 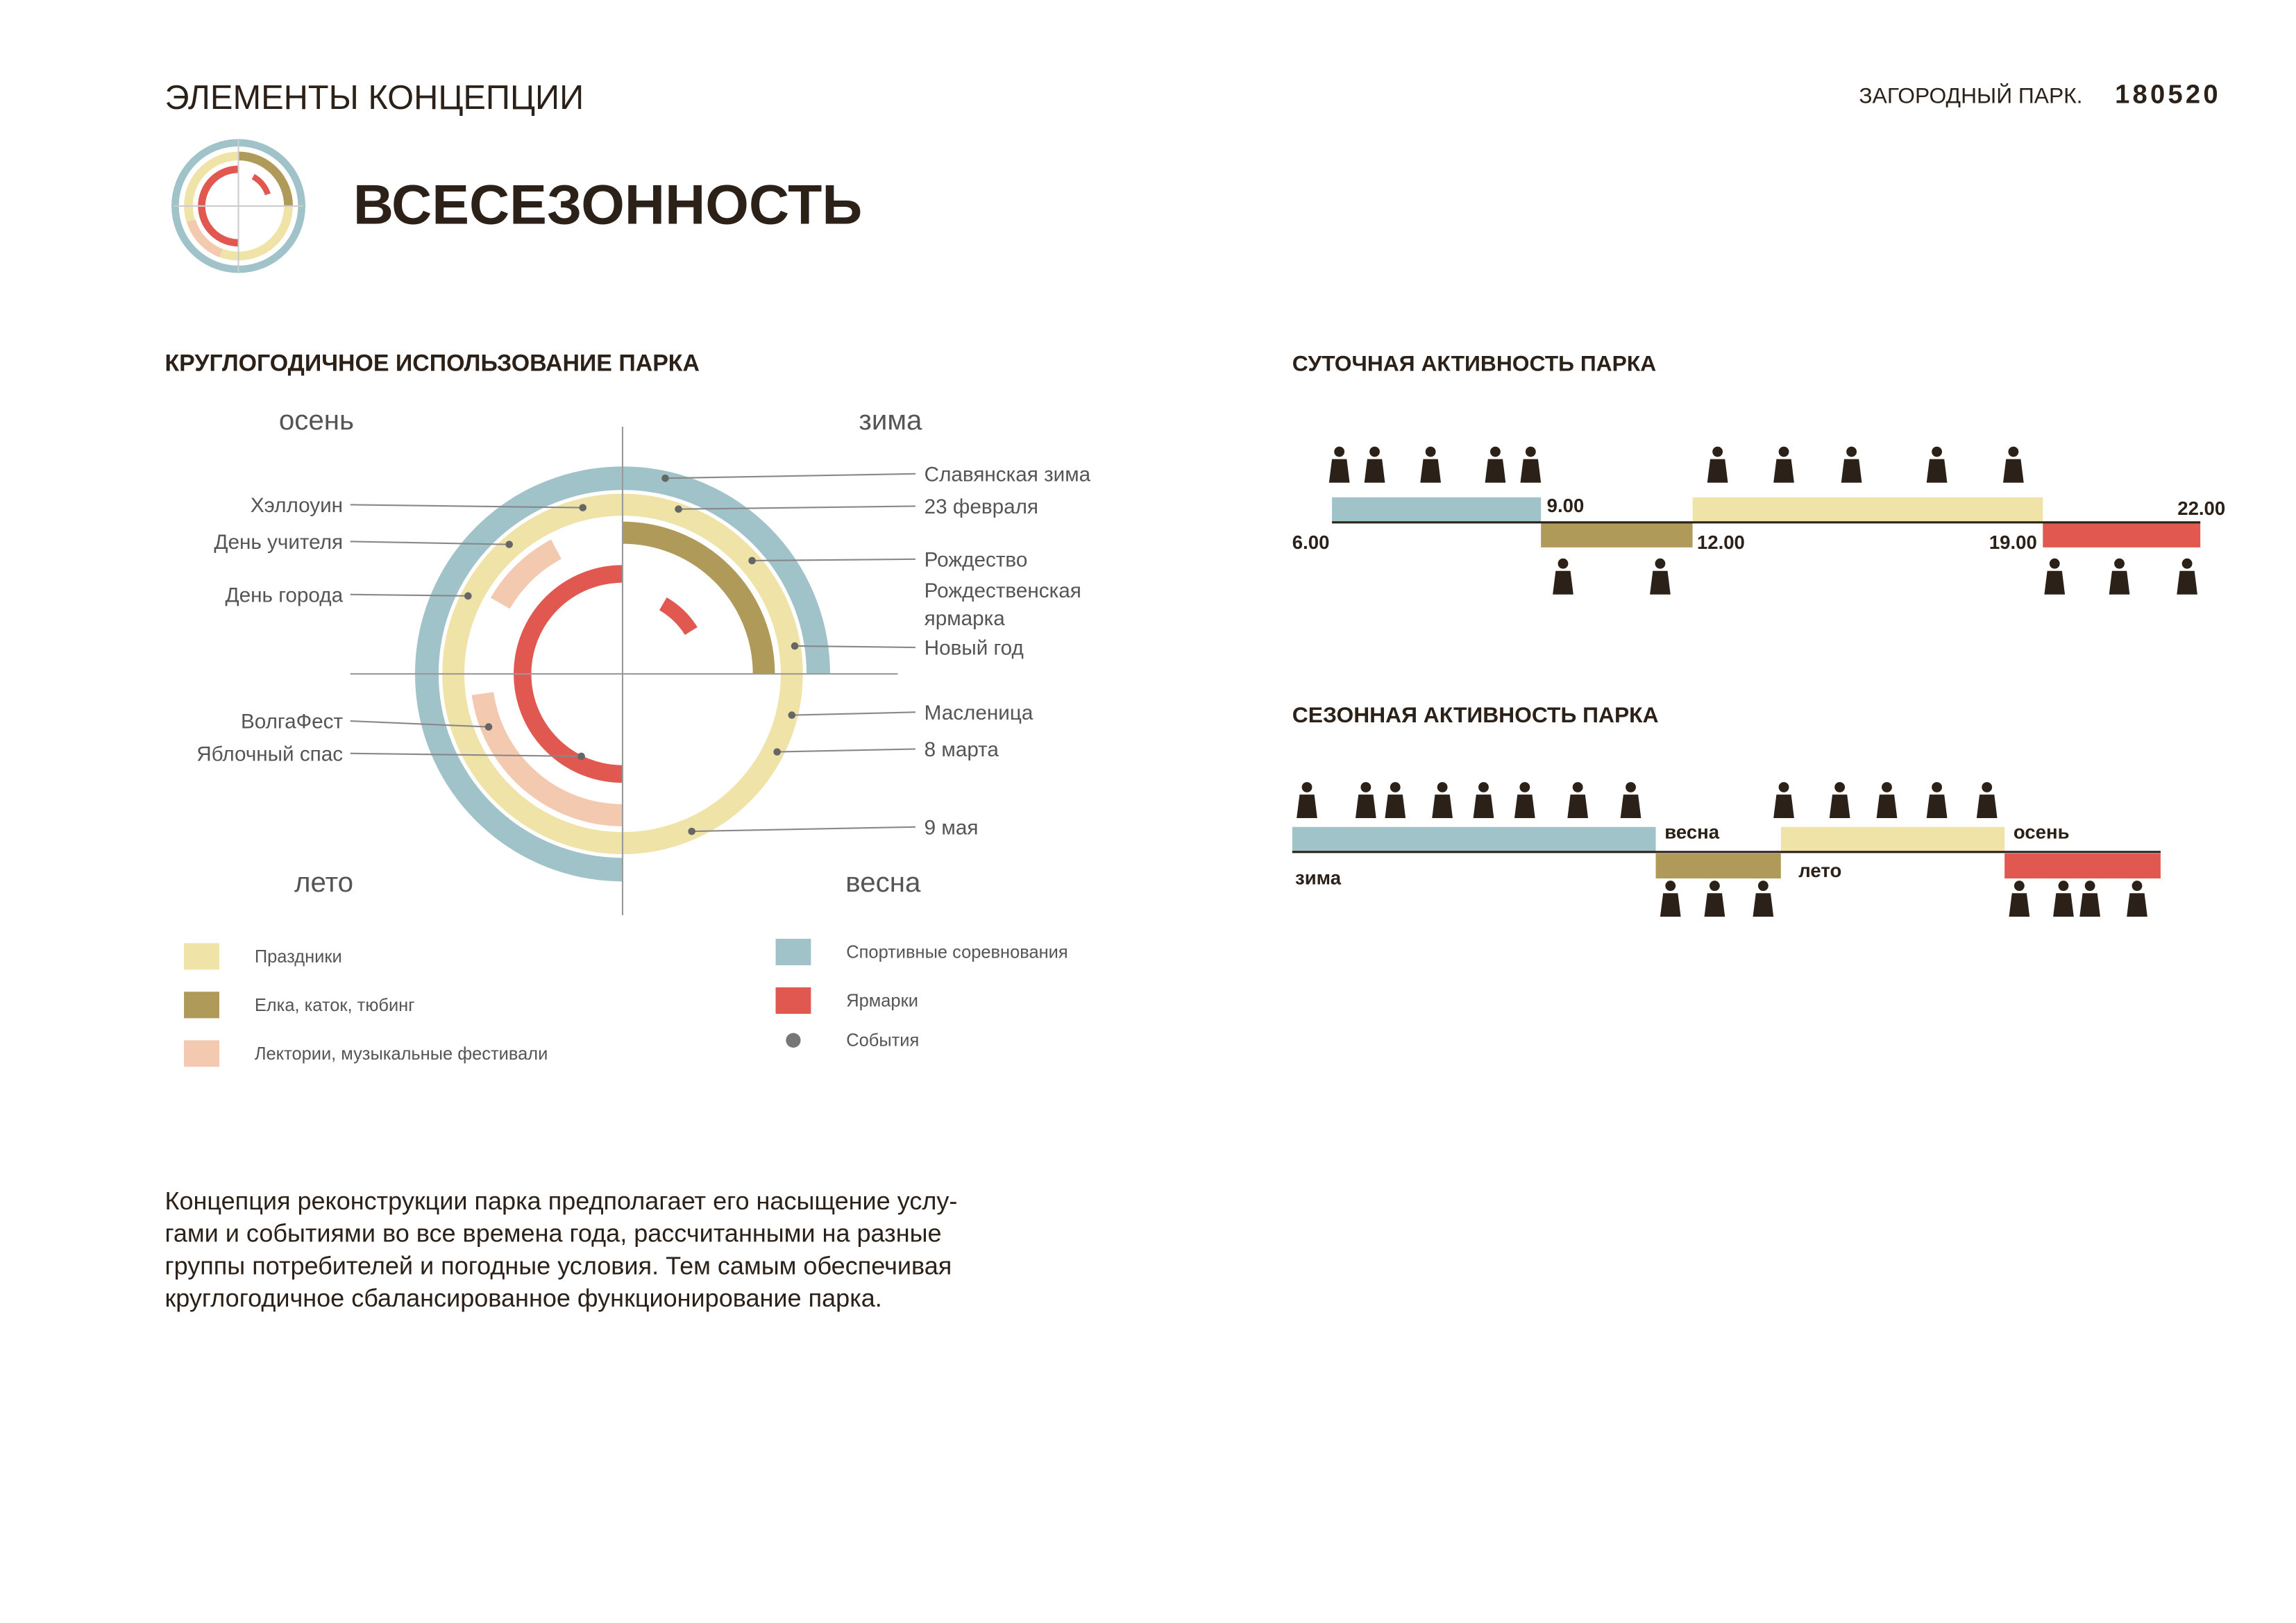 What do you see at coordinates (966, 618) in the screenshot?
I see `event-label: ярмарка` at bounding box center [966, 618].